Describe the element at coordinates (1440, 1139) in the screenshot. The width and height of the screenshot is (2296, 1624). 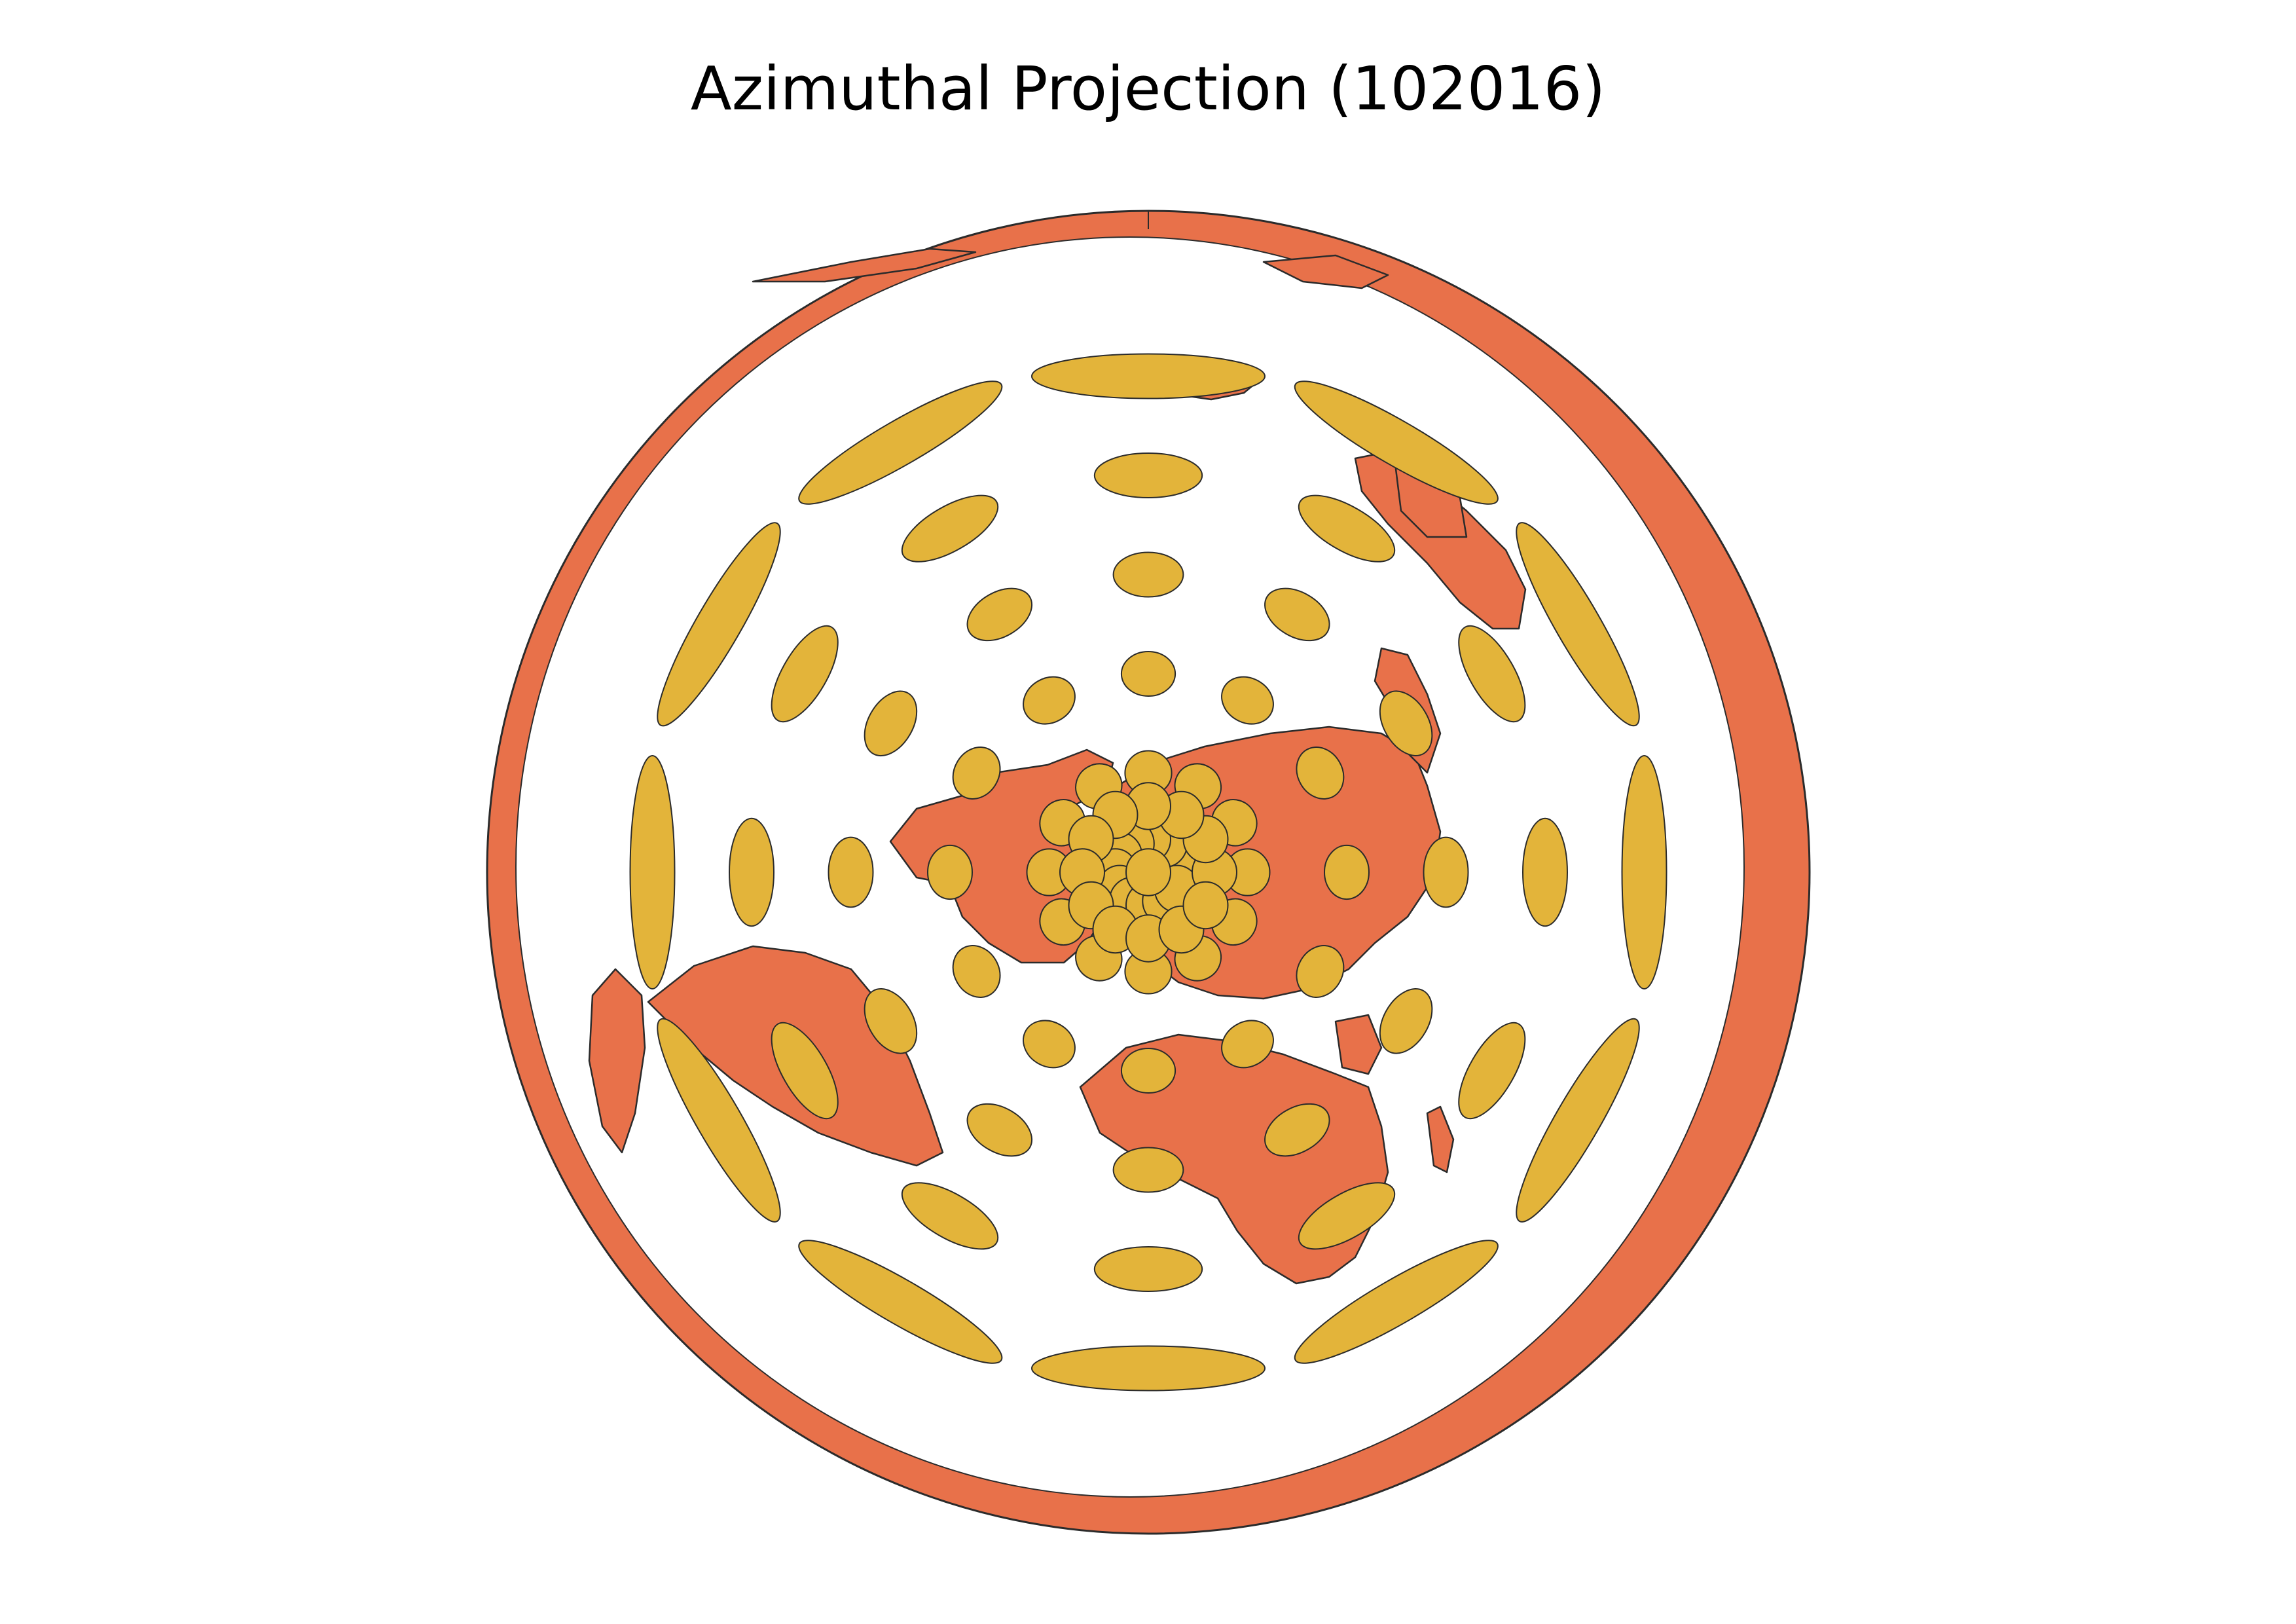
I see `madagascar` at that location.